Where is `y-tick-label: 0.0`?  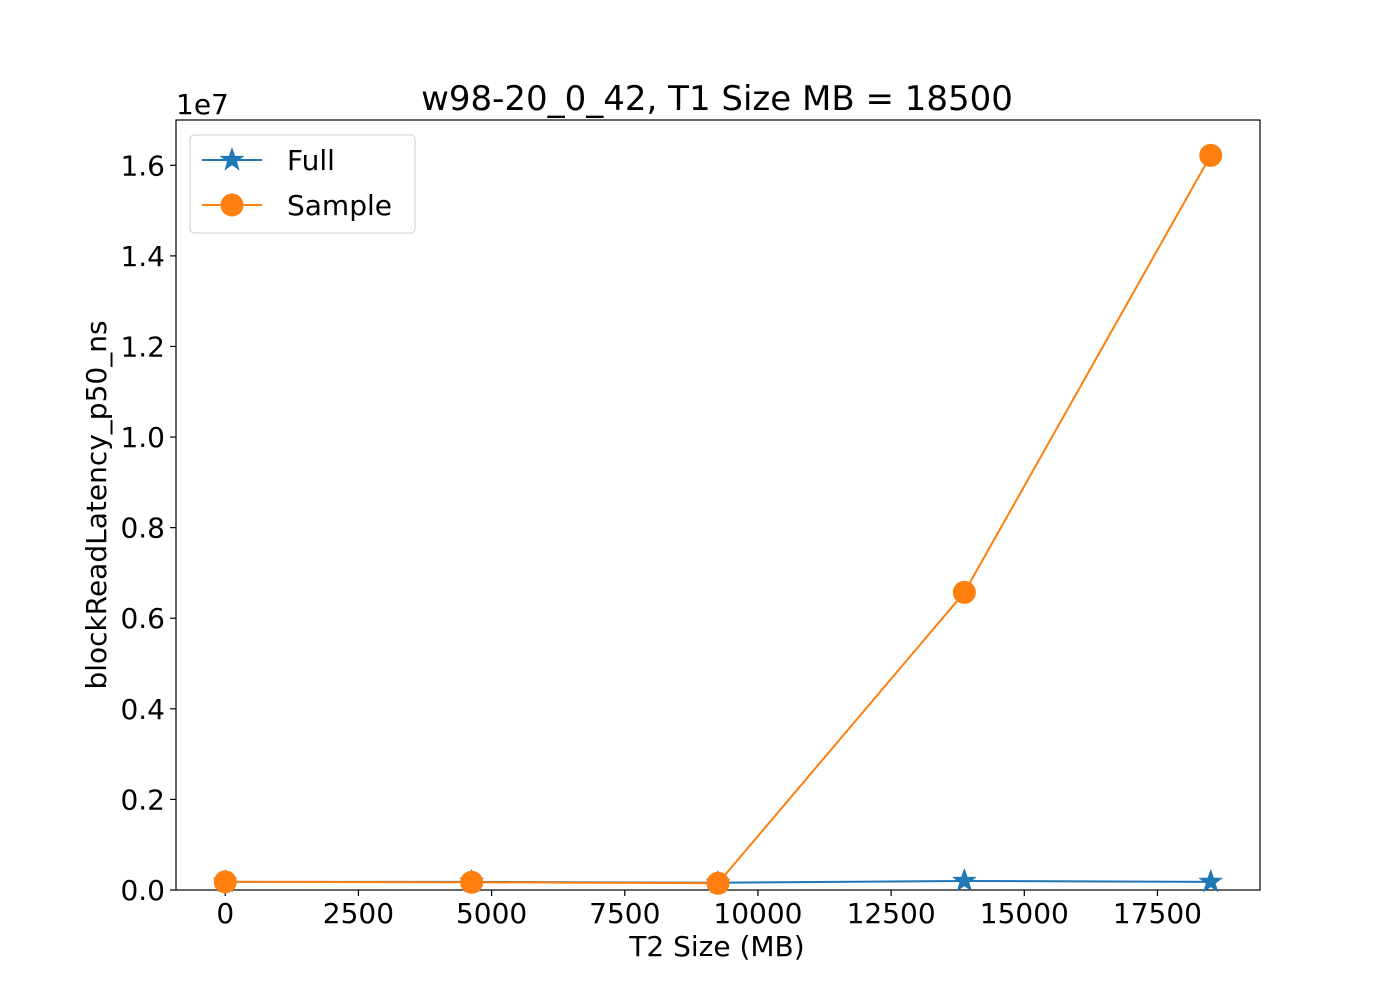 y-tick-label: 0.0 is located at coordinates (142, 890).